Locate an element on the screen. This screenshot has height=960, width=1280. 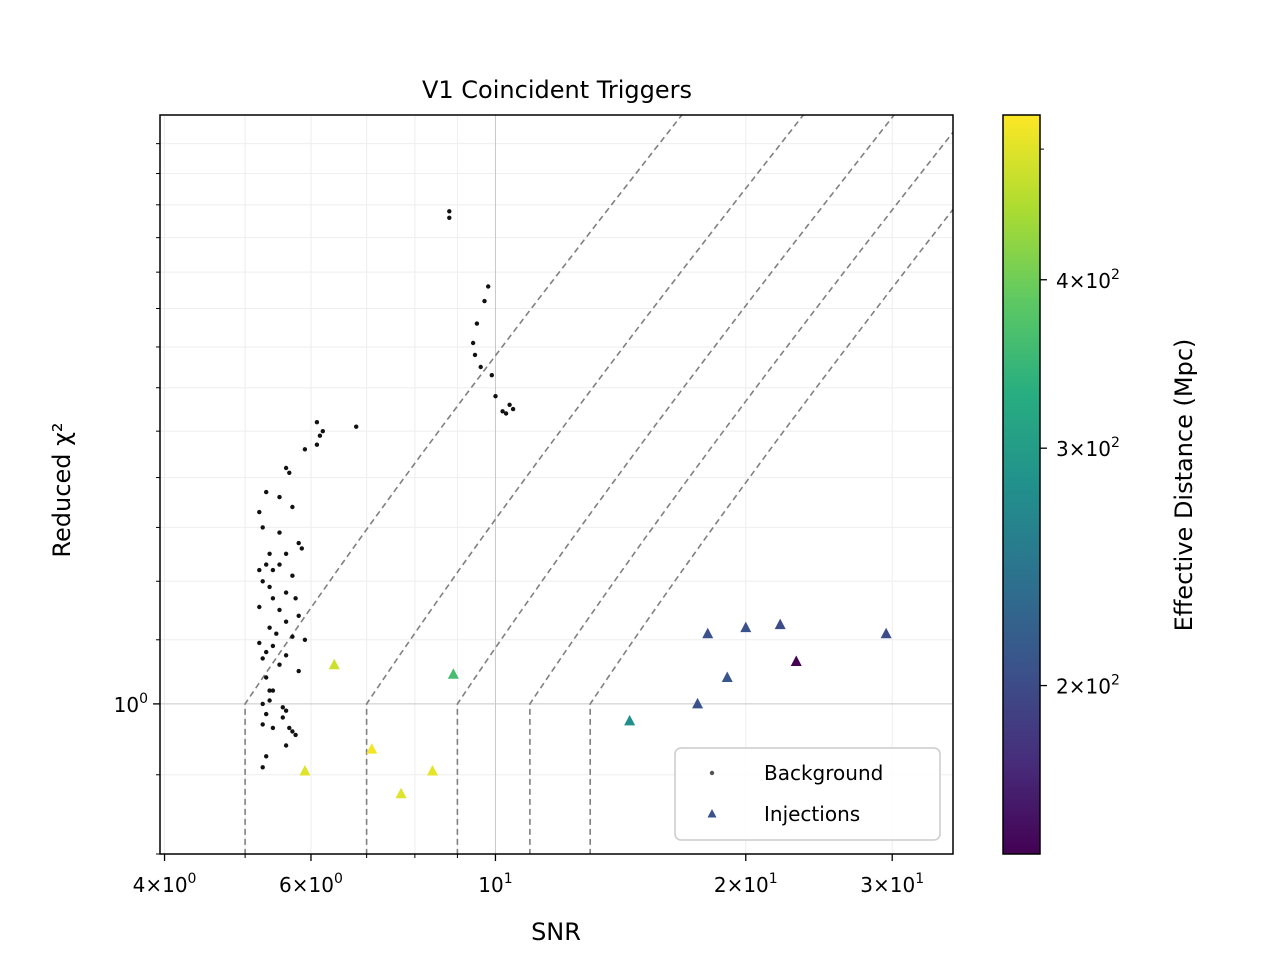
colorbar: 2×102 3×102 4×102 Effective Distance (Mpc) is located at coordinates (1100, 484).